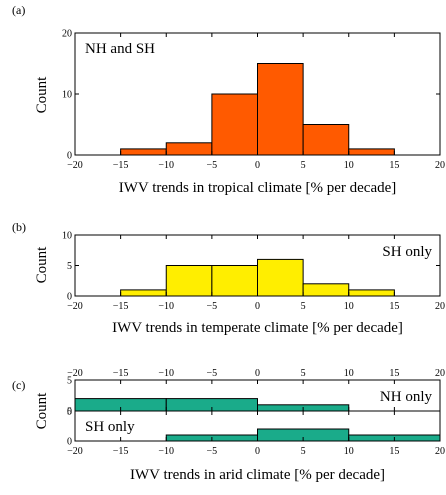 The image size is (446, 495). I want to click on panel-annotation: NH and SH, so click(120, 49).